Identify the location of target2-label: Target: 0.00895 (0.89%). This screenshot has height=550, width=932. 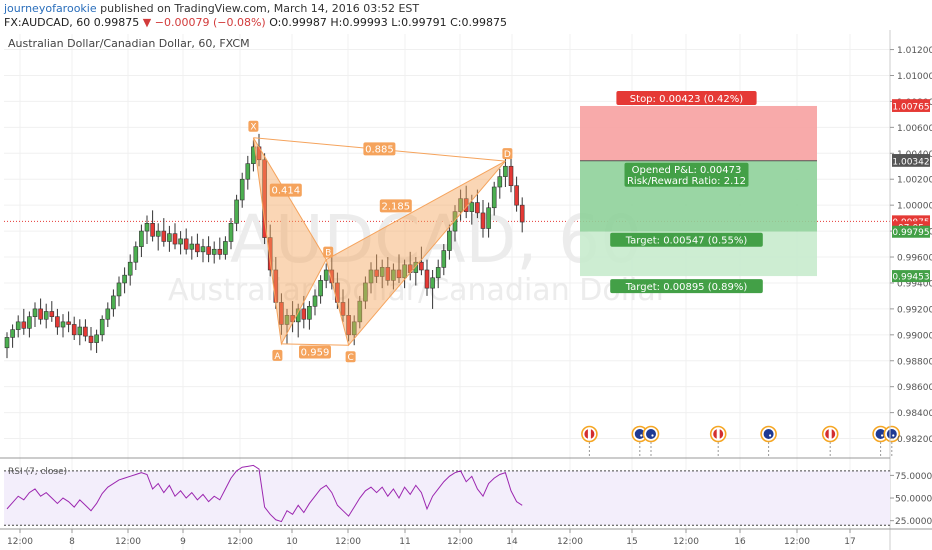
(686, 287).